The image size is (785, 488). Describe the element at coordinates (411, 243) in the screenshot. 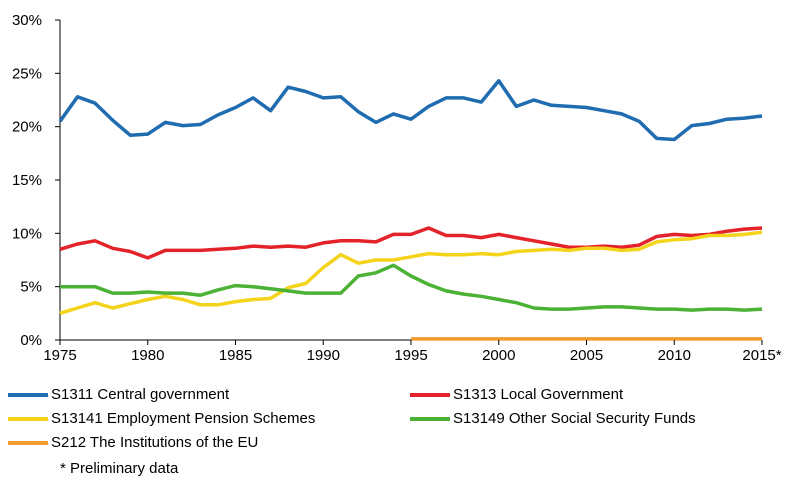

I see `series-line-s1313-local-government` at that location.